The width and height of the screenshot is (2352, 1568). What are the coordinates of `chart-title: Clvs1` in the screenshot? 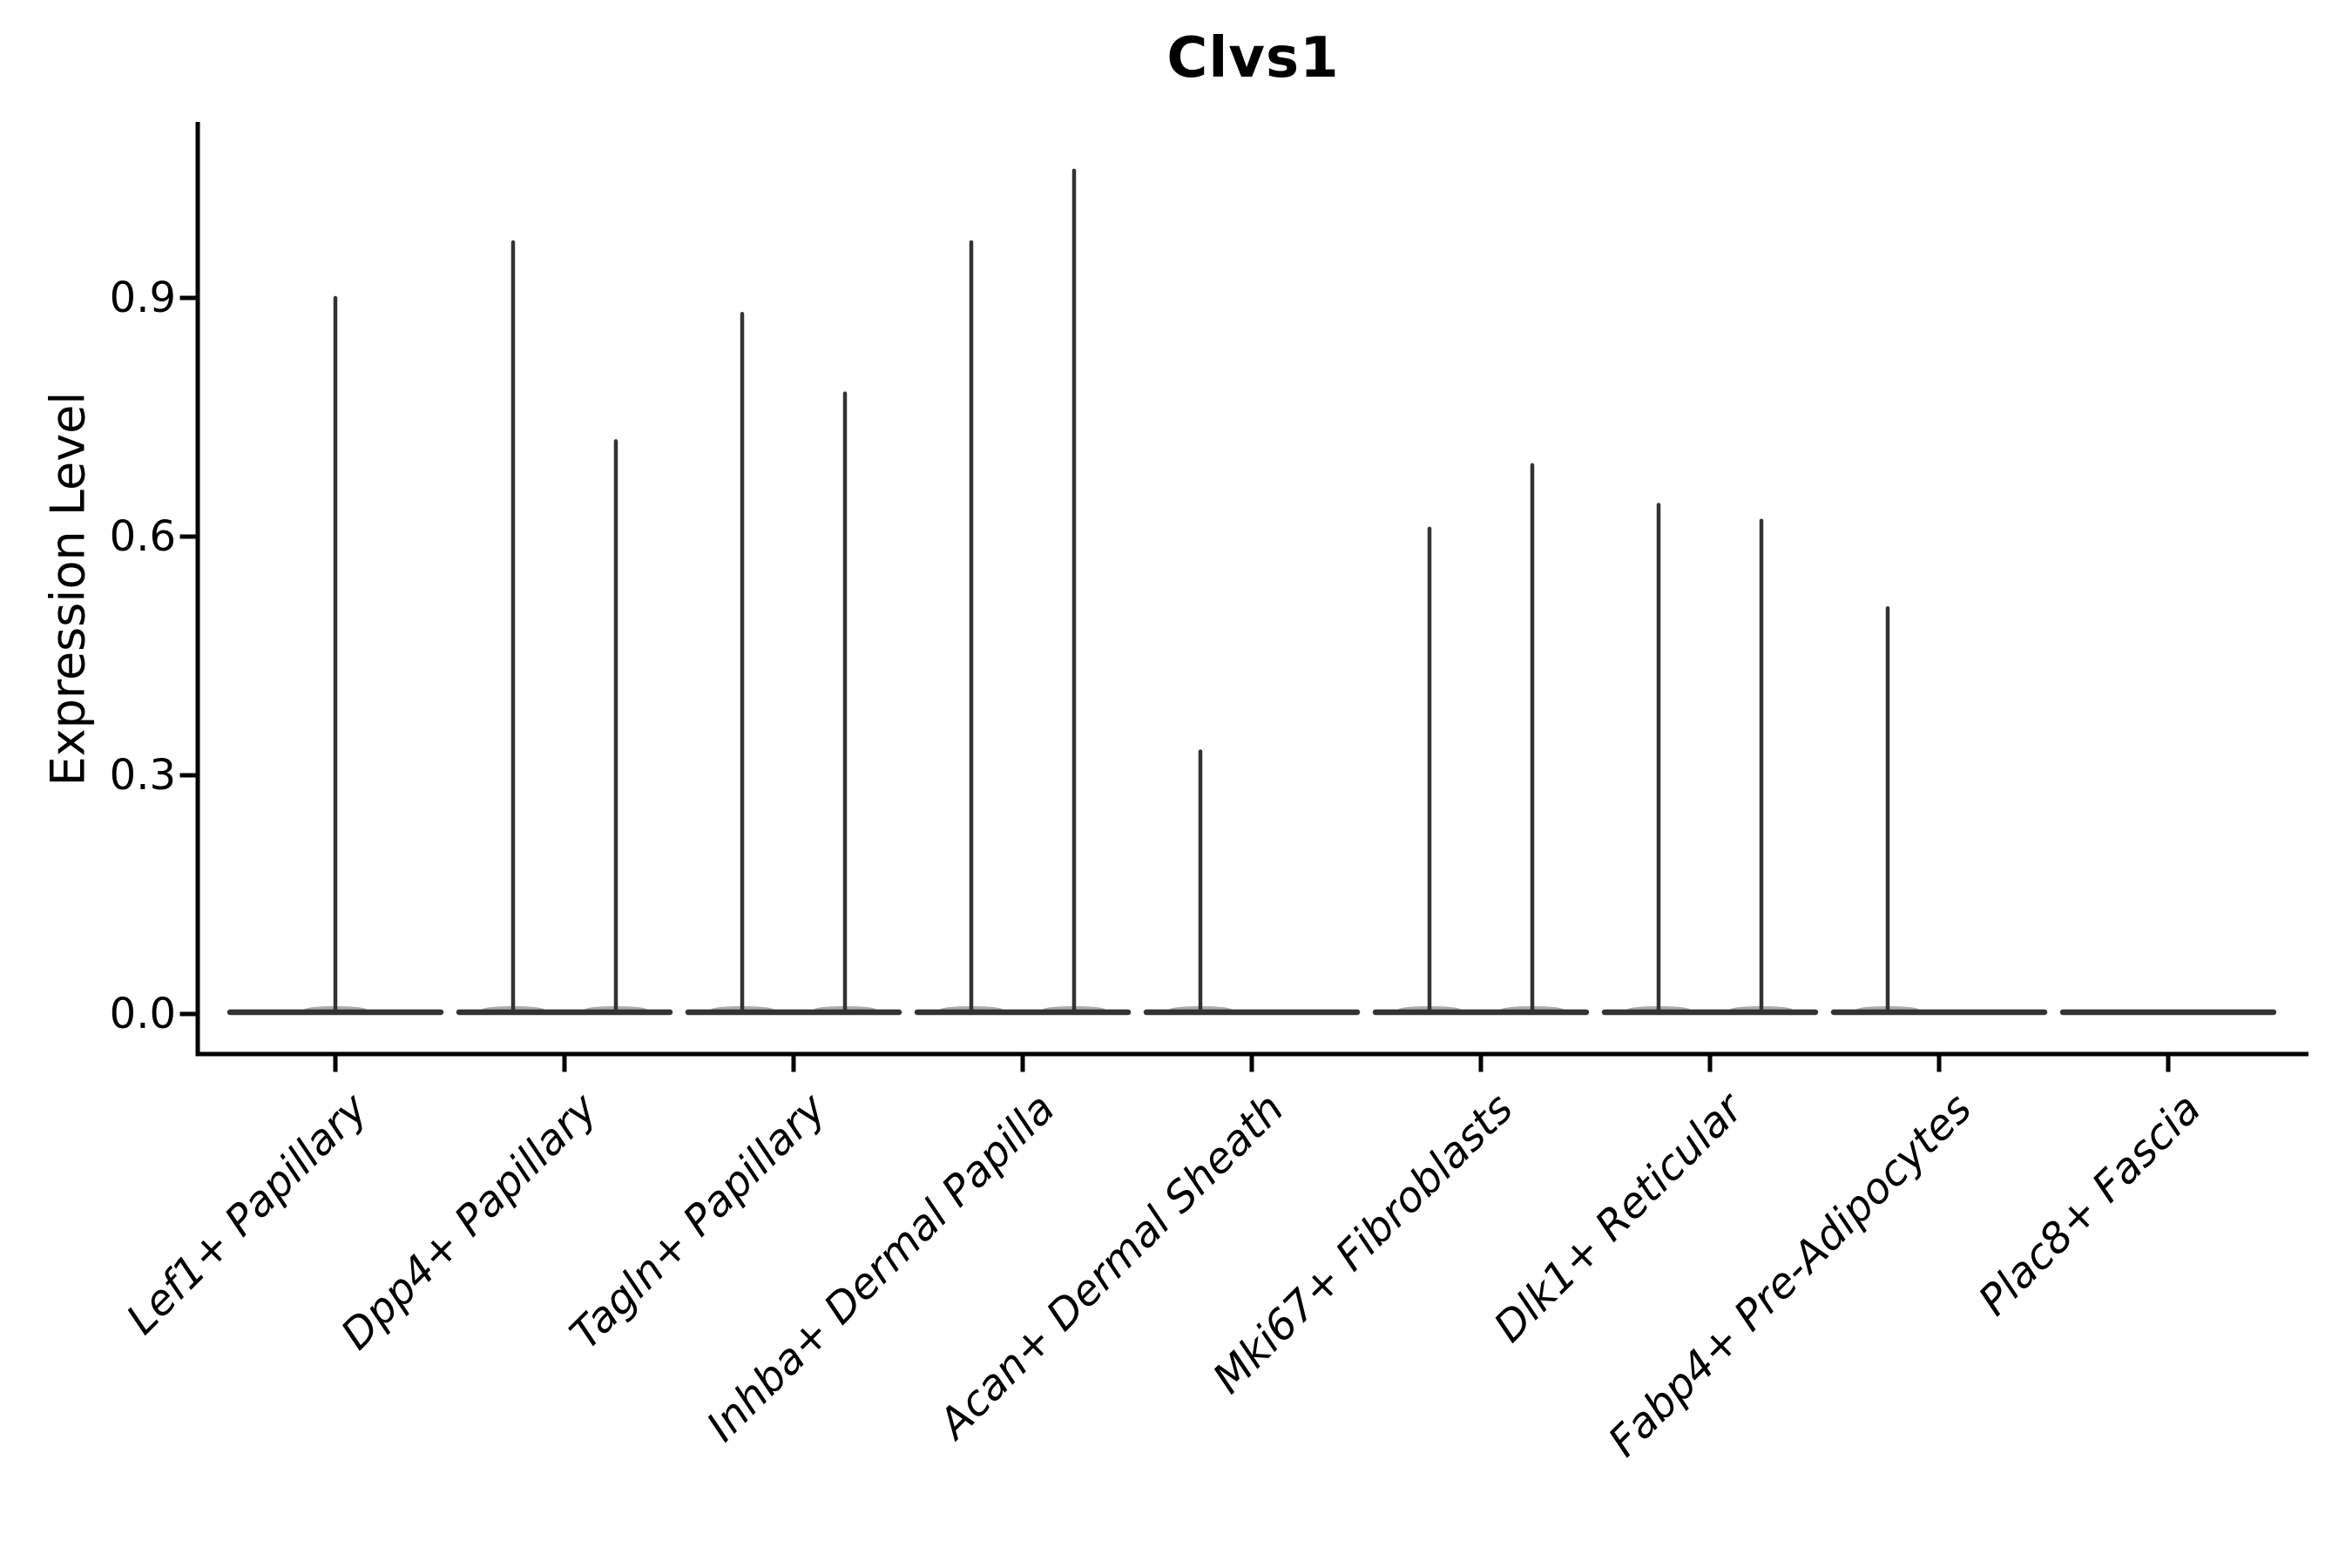 It's located at (1253, 58).